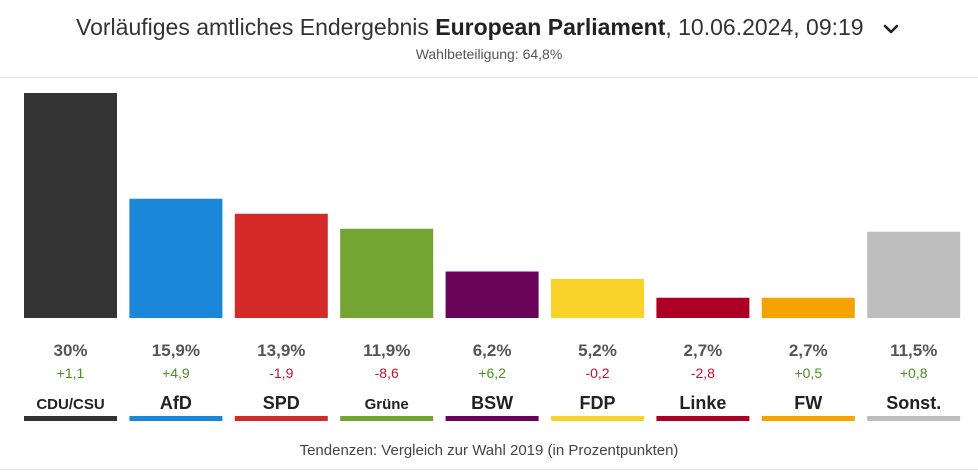 The width and height of the screenshot is (978, 472). Describe the element at coordinates (387, 373) in the screenshot. I see `change-label-3: -8,6` at that location.